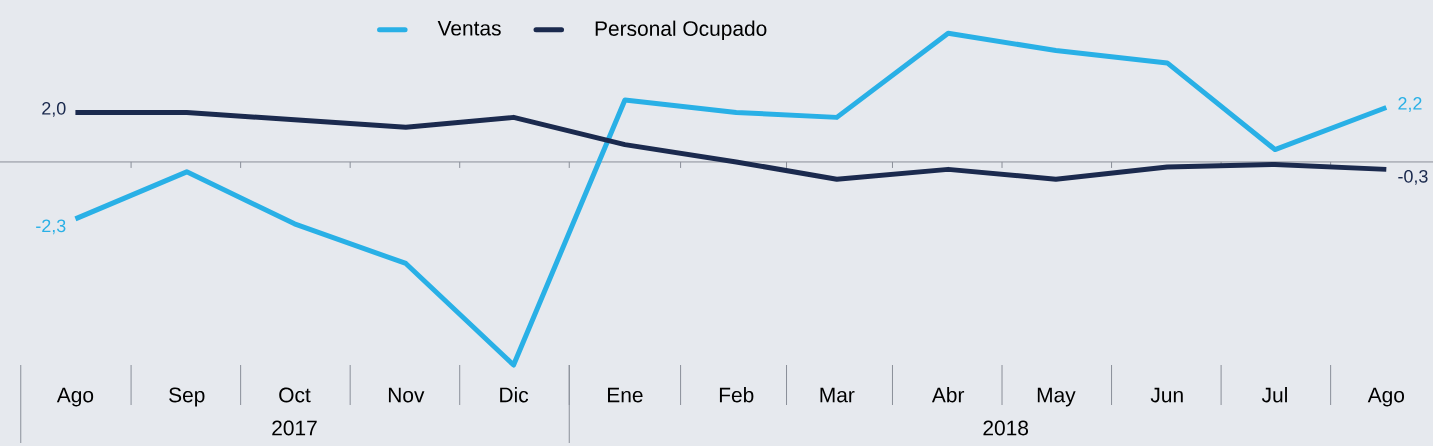 This screenshot has height=446, width=1433. I want to click on legend-label: Personal Ocupado, so click(681, 30).